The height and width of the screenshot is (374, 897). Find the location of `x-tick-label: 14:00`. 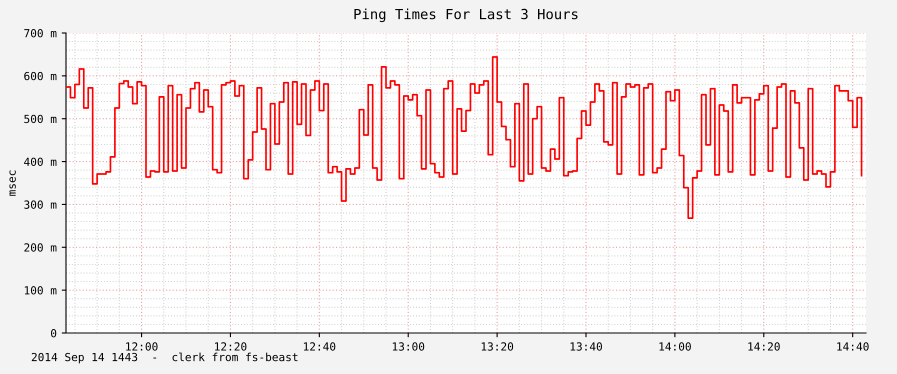

x-tick-label: 14:00 is located at coordinates (675, 346).